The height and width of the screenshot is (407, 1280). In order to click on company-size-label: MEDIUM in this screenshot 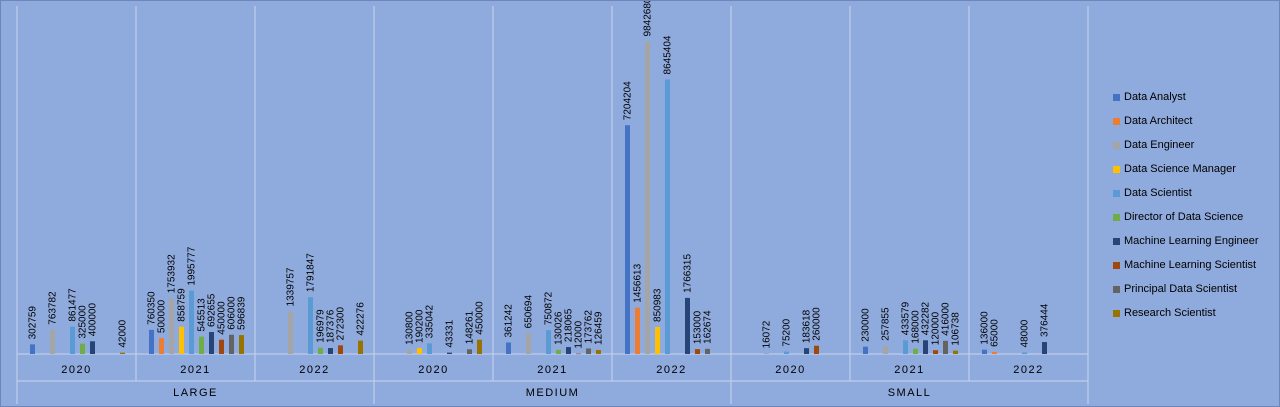, I will do `click(553, 393)`.